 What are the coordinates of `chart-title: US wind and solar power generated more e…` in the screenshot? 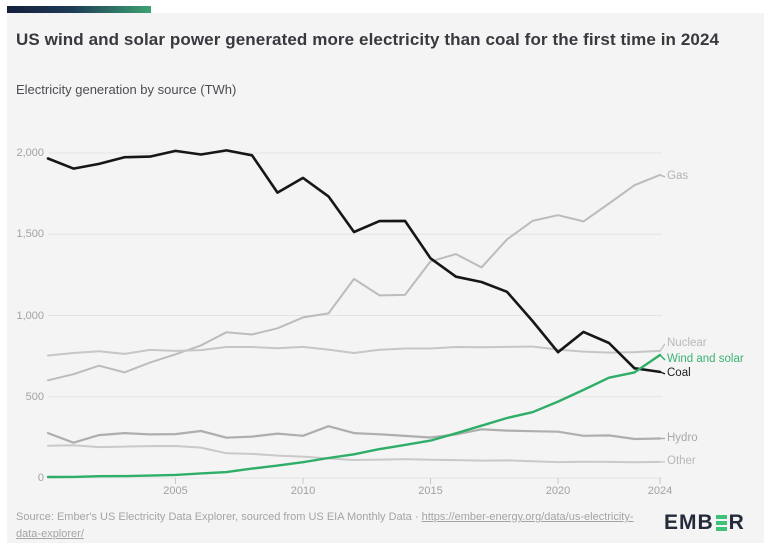 It's located at (368, 39).